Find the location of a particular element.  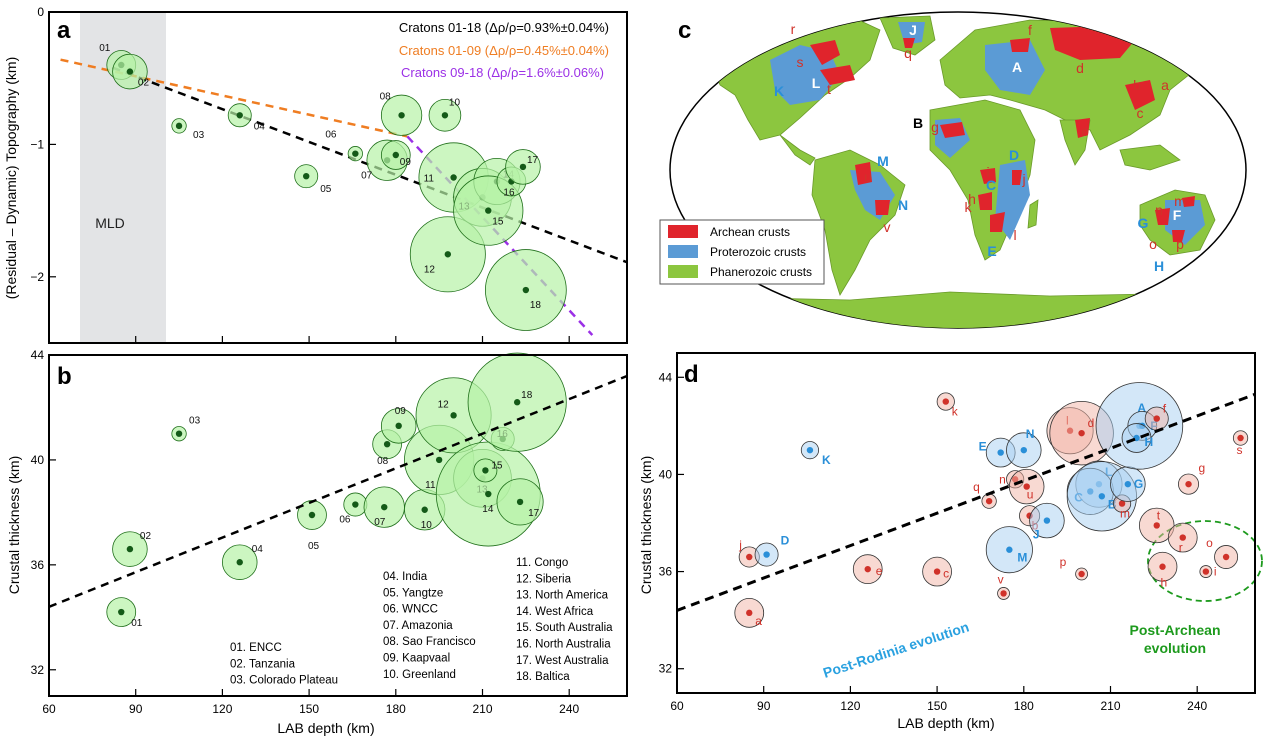

legend-entry: 05. Yangtze is located at coordinates (413, 593).